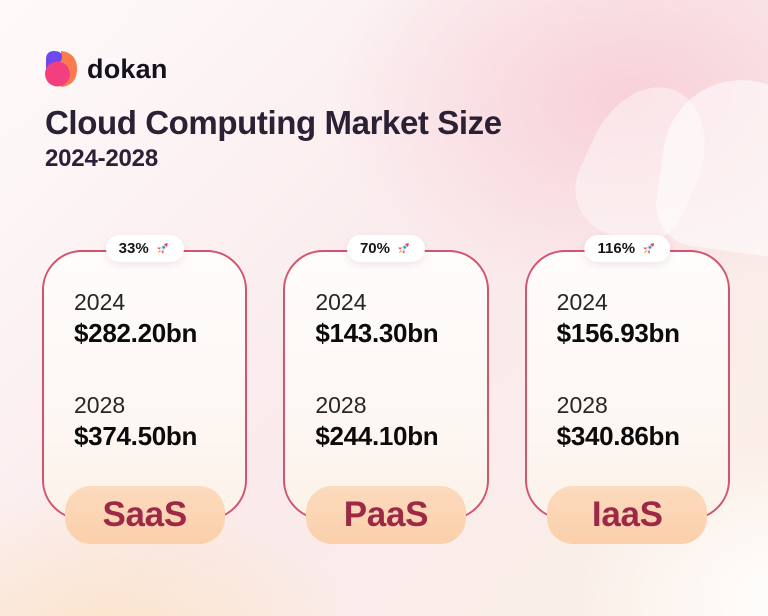 This screenshot has width=768, height=616. Describe the element at coordinates (374, 248) in the screenshot. I see `growth-value: 70%` at that location.